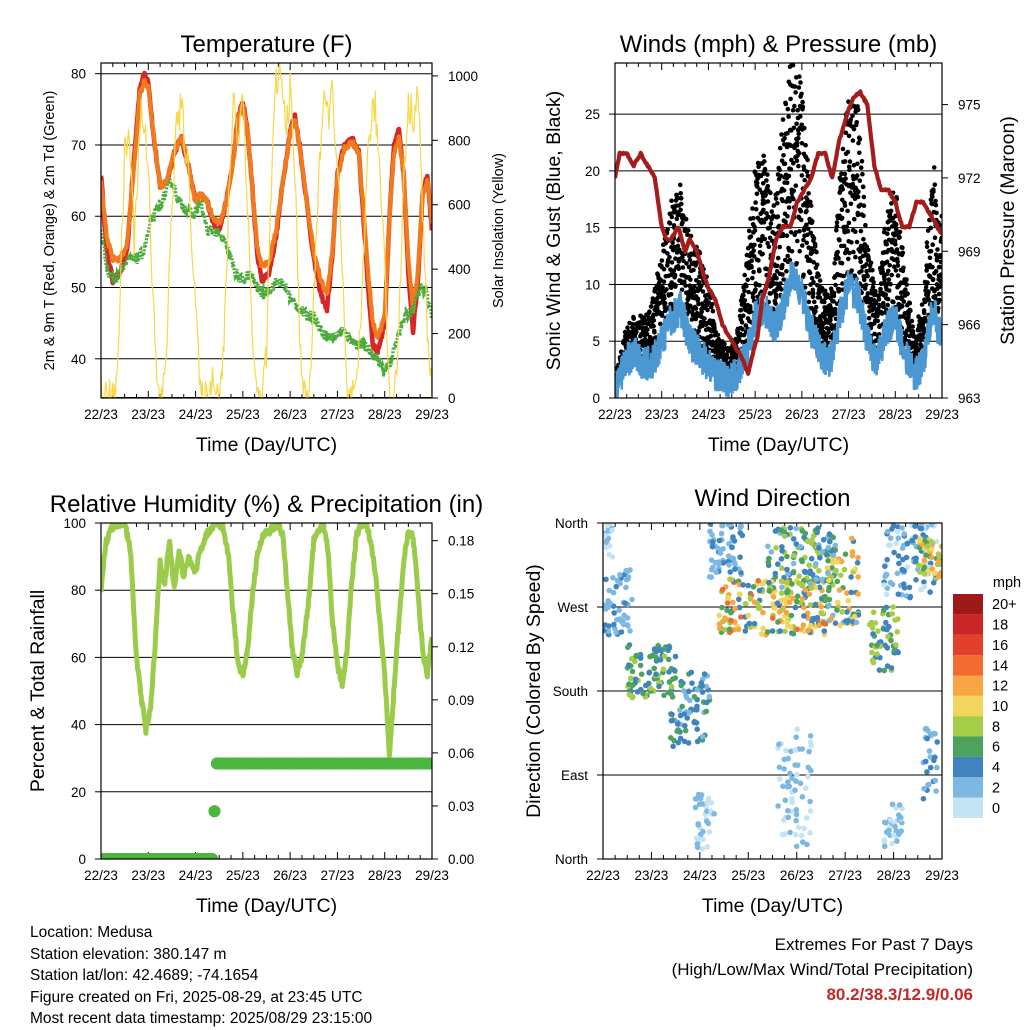 This screenshot has width=1024, height=1030. What do you see at coordinates (144, 975) in the screenshot?
I see `latlon-text: Station lat/lon: 42.4689; -74.1654` at bounding box center [144, 975].